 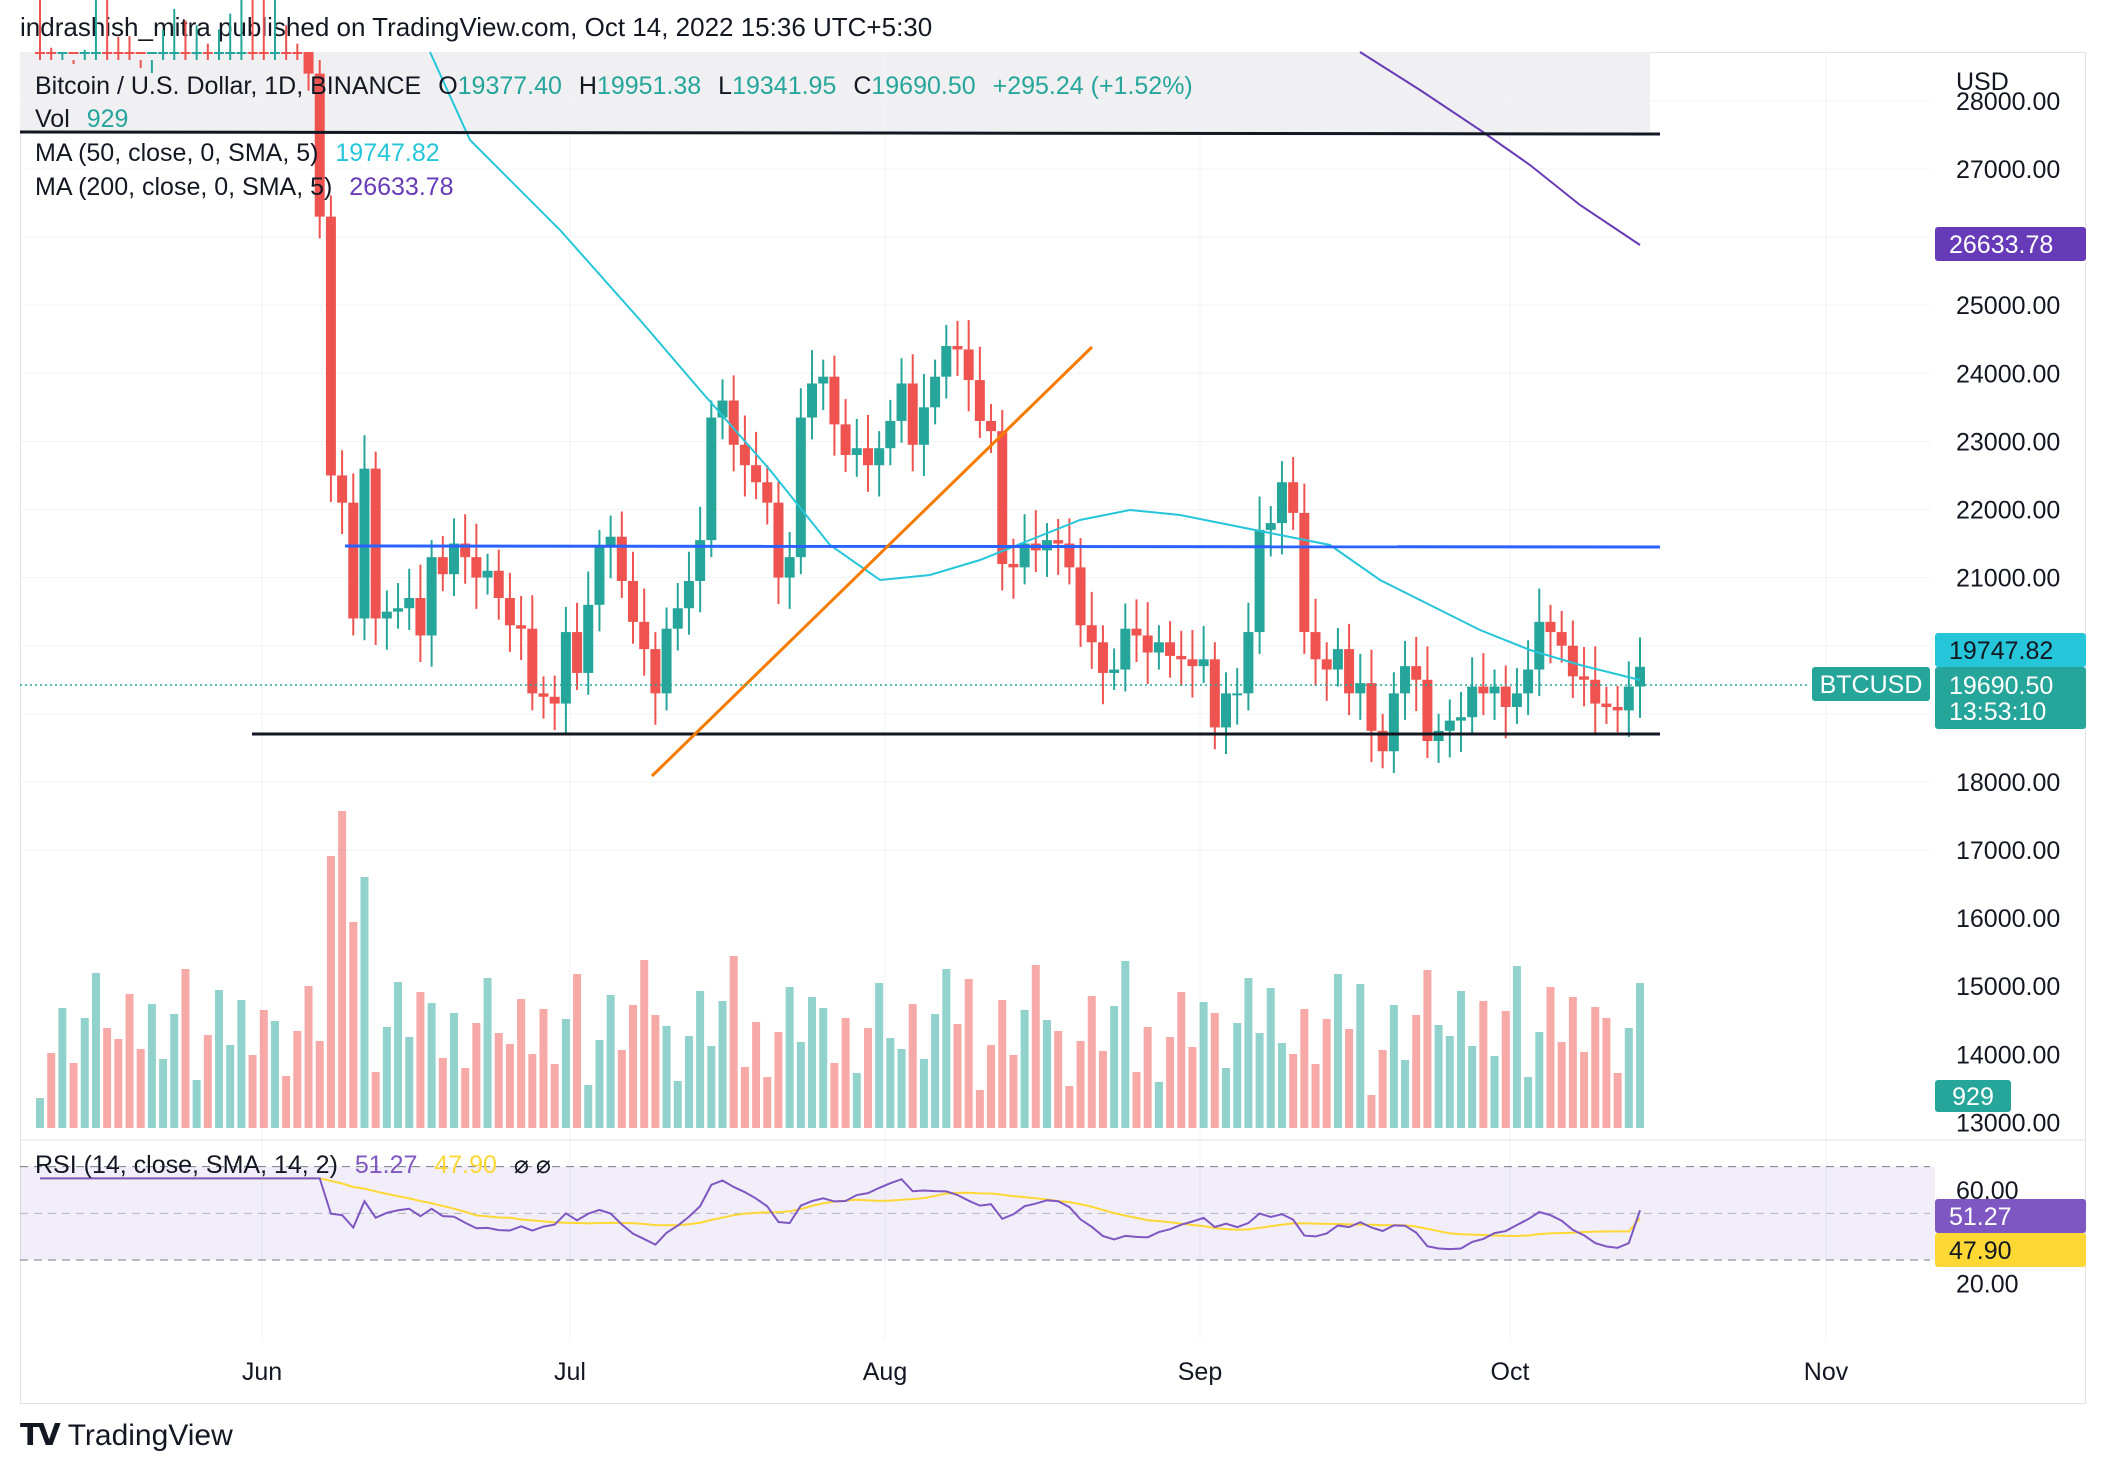 I want to click on price-tick-label: 13000.00, so click(x=2008, y=1123).